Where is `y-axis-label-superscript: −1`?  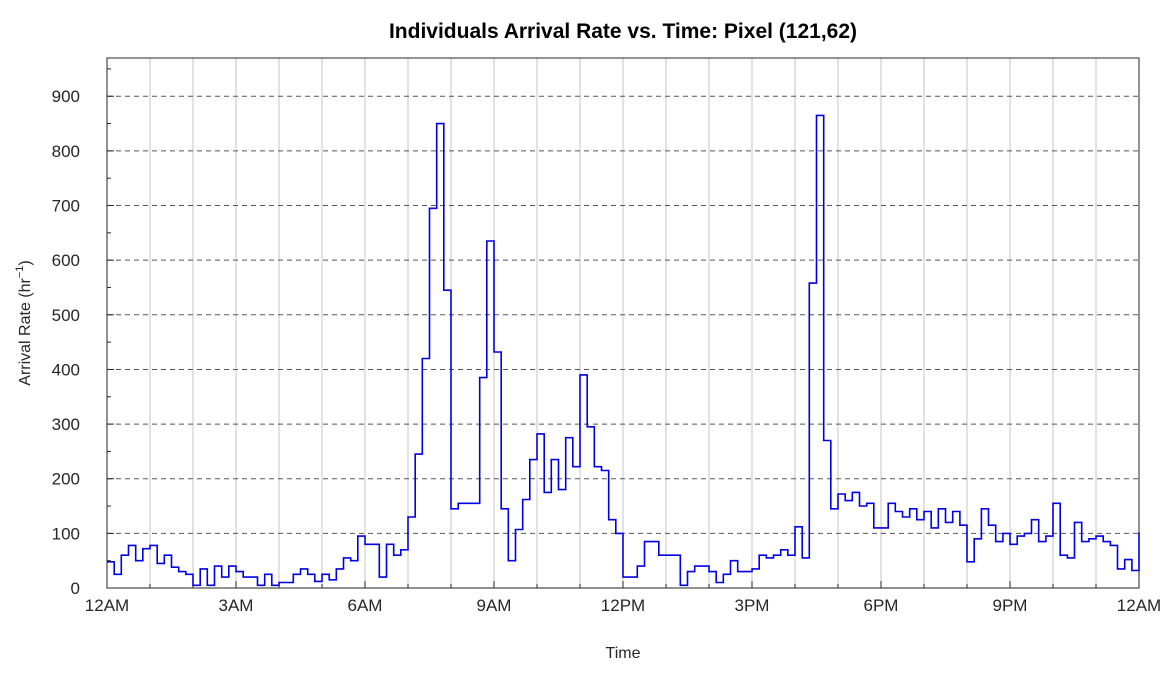 y-axis-label-superscript: −1 is located at coordinates (20, 272).